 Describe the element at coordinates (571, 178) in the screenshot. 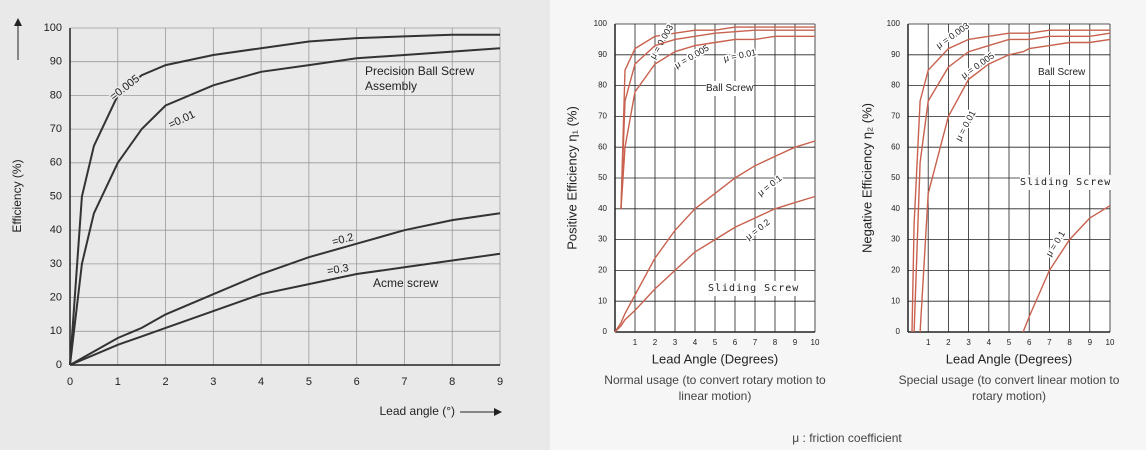

I see `y-axis-label: Positive Efficiency η₁ (%)` at that location.